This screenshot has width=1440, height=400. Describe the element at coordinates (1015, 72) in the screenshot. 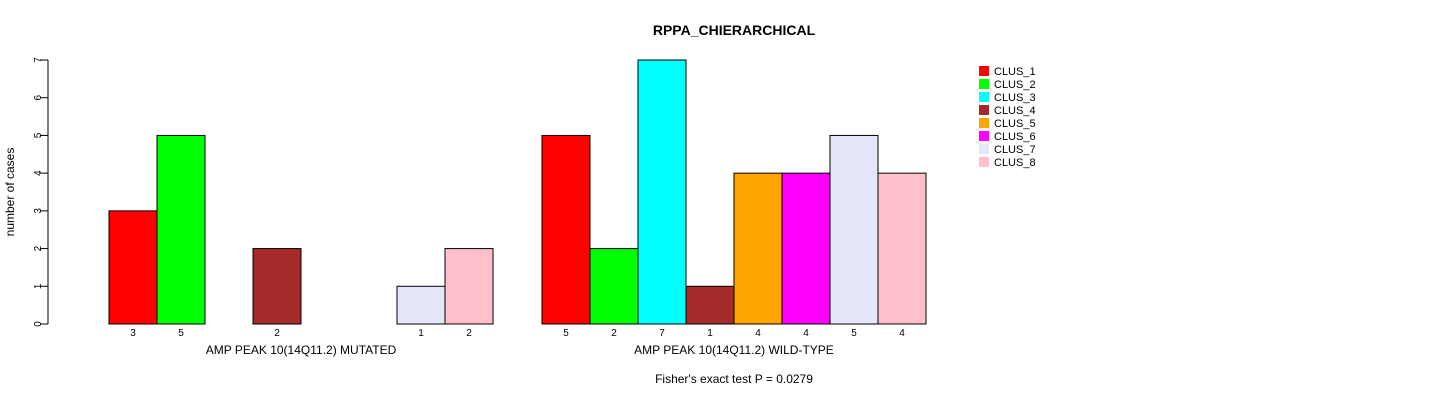

I see `legend-label: CLUS_1` at that location.